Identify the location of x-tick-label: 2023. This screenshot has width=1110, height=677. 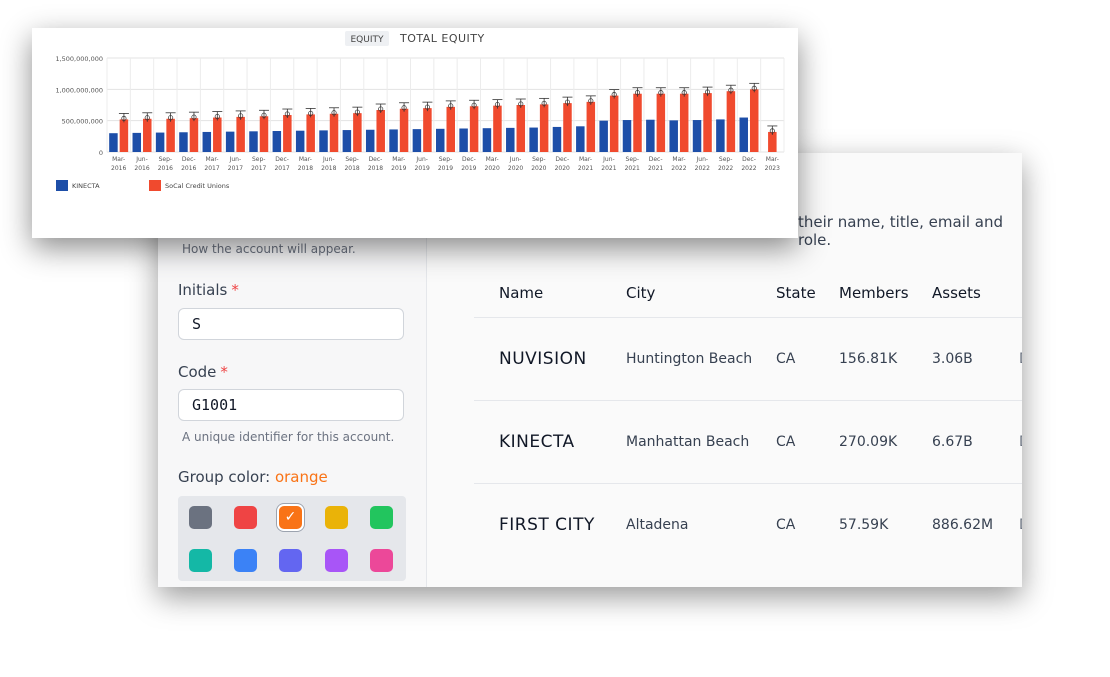
(772, 168).